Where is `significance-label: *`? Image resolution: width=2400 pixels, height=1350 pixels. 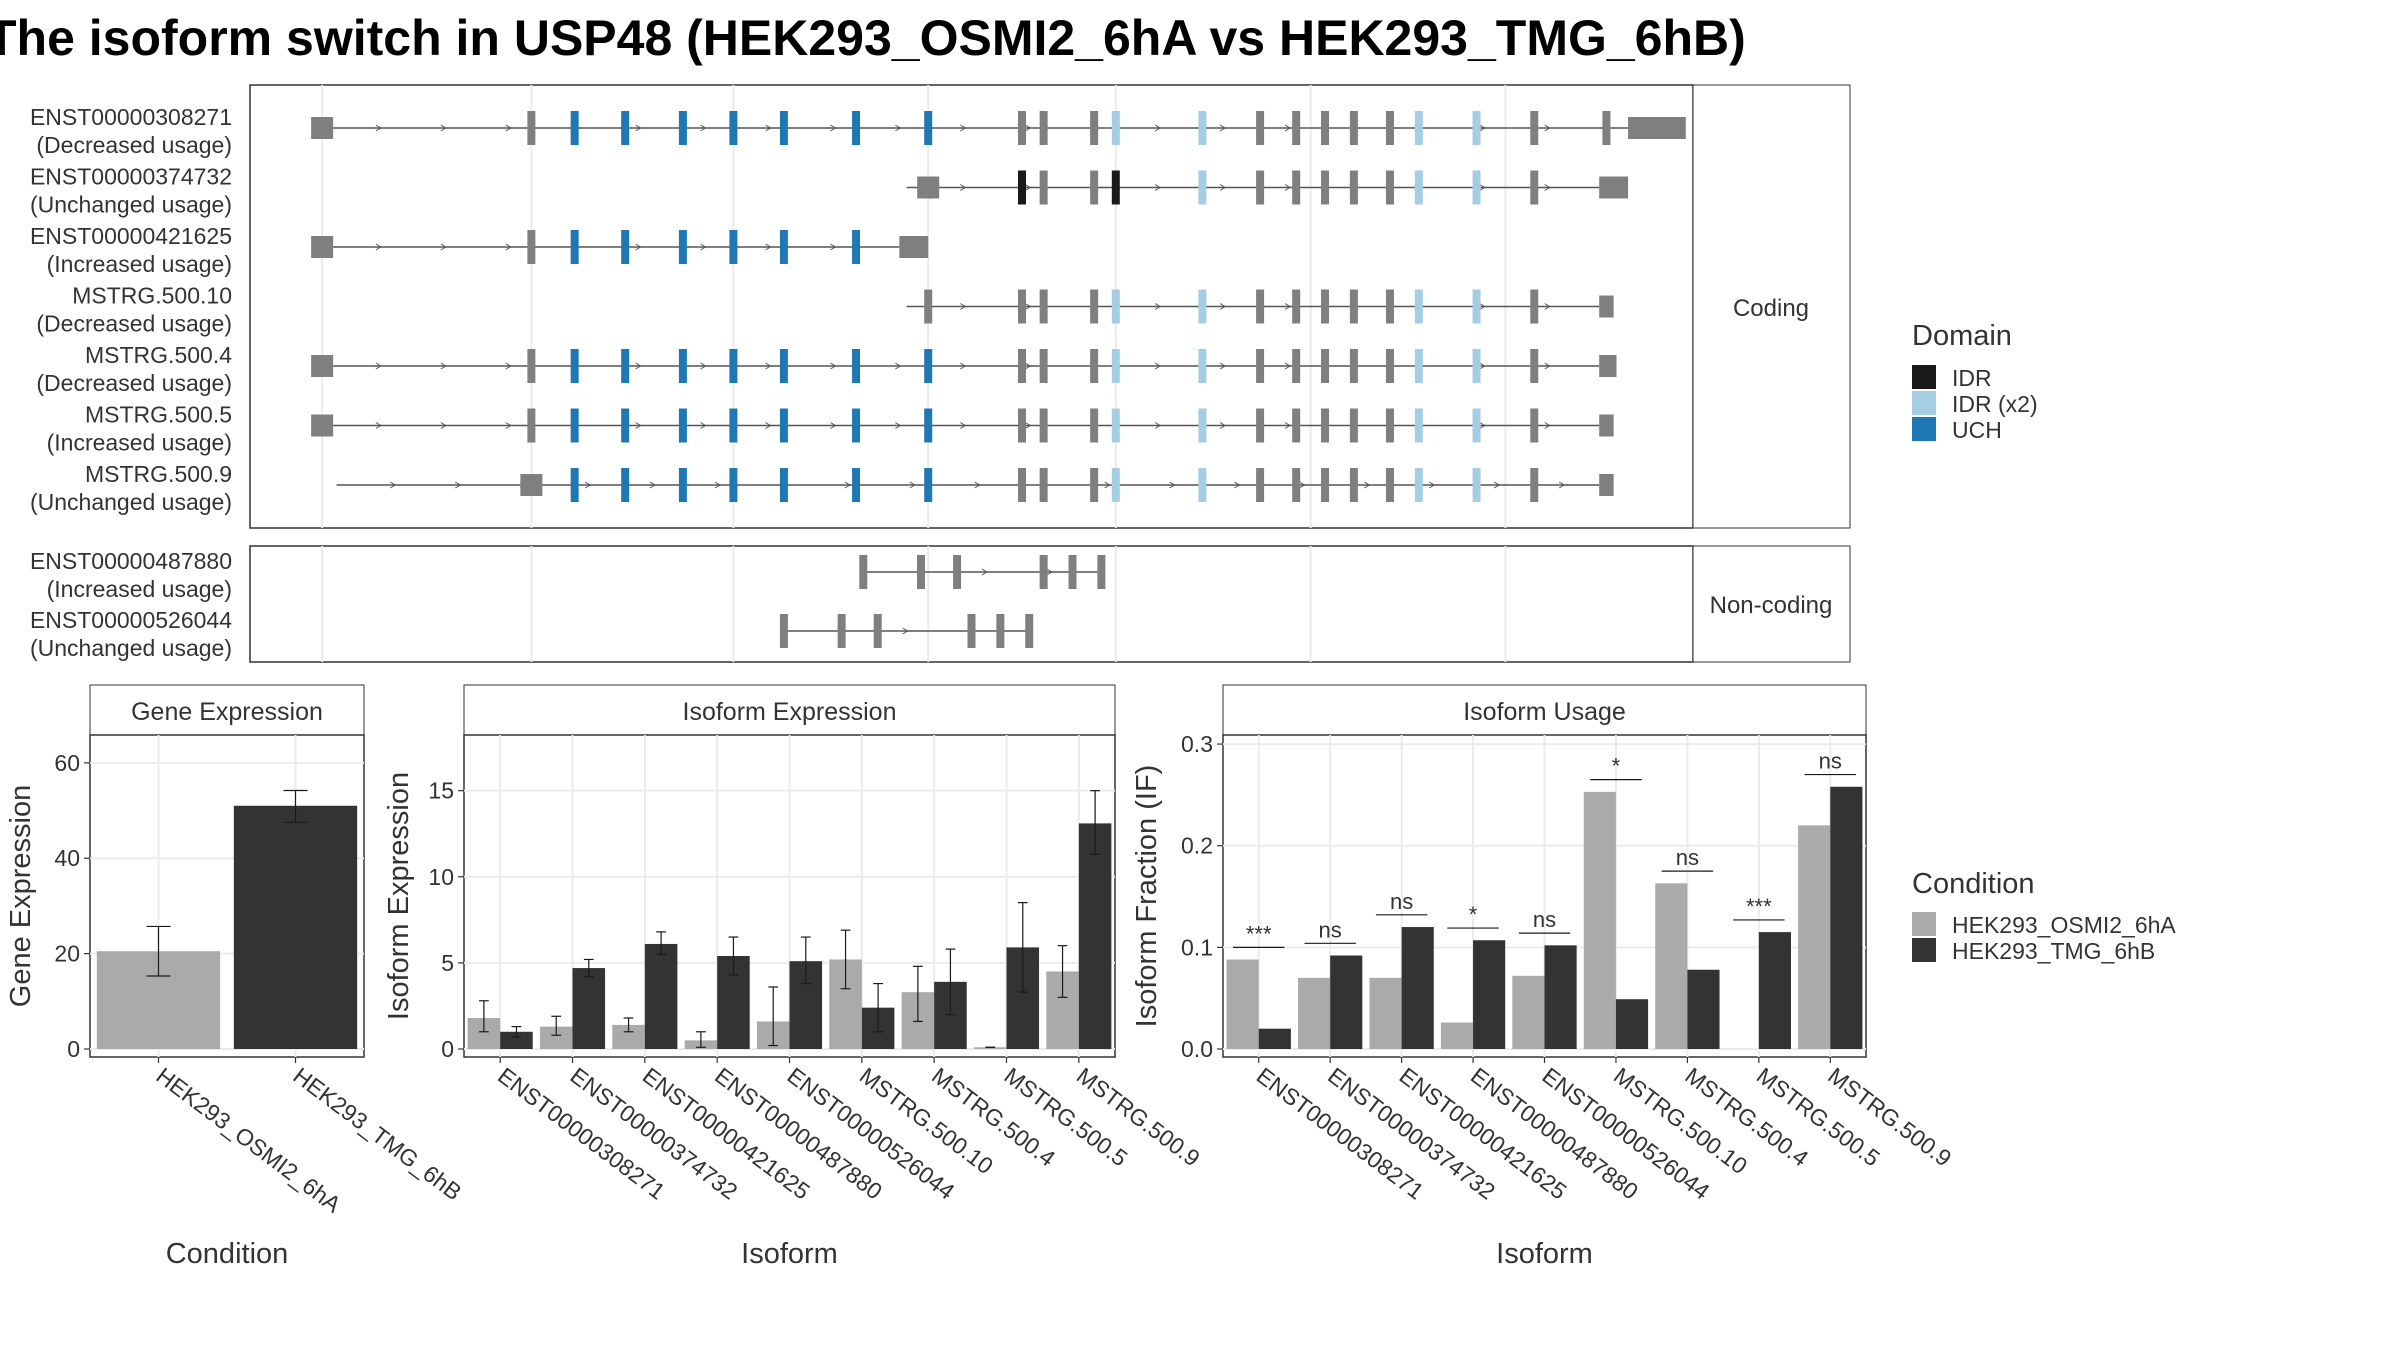 significance-label: * is located at coordinates (1616, 766).